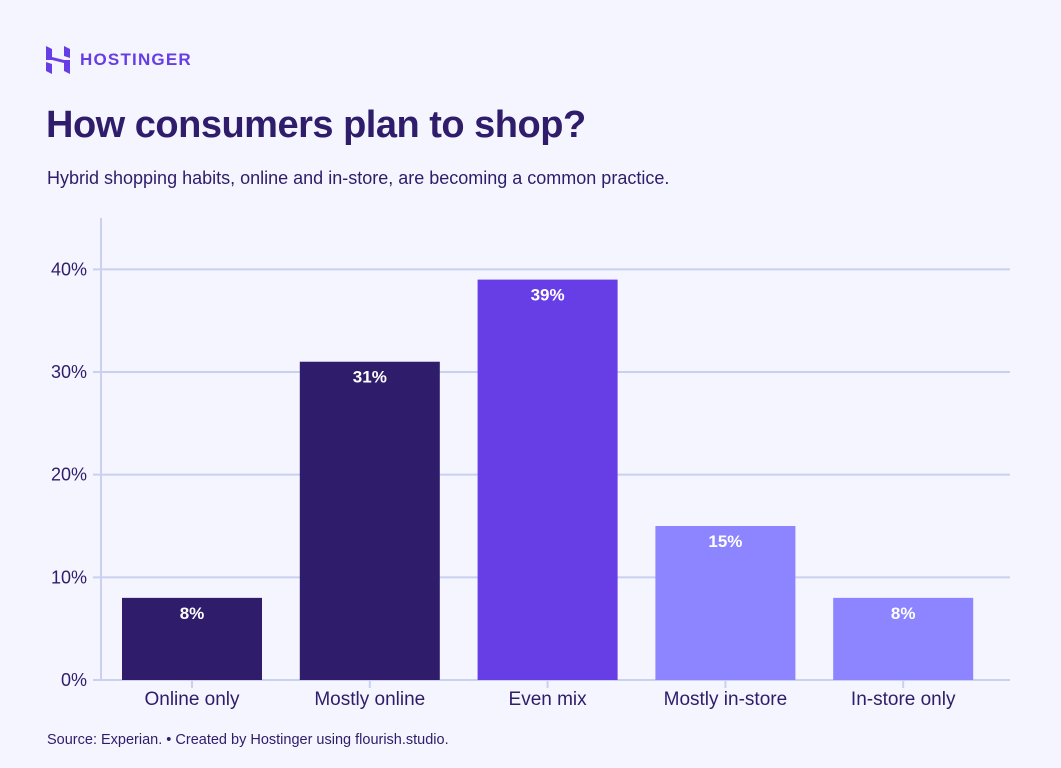 The image size is (1061, 768). I want to click on y-tick-label: 20%, so click(69, 475).